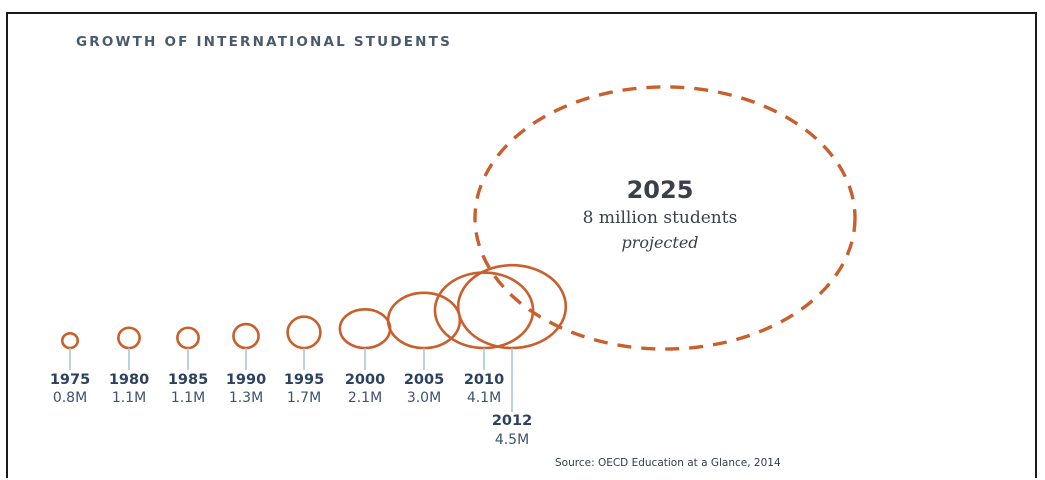 This screenshot has height=480, width=1045. I want to click on projection-label: 2025 8 million students projected, so click(660, 214).